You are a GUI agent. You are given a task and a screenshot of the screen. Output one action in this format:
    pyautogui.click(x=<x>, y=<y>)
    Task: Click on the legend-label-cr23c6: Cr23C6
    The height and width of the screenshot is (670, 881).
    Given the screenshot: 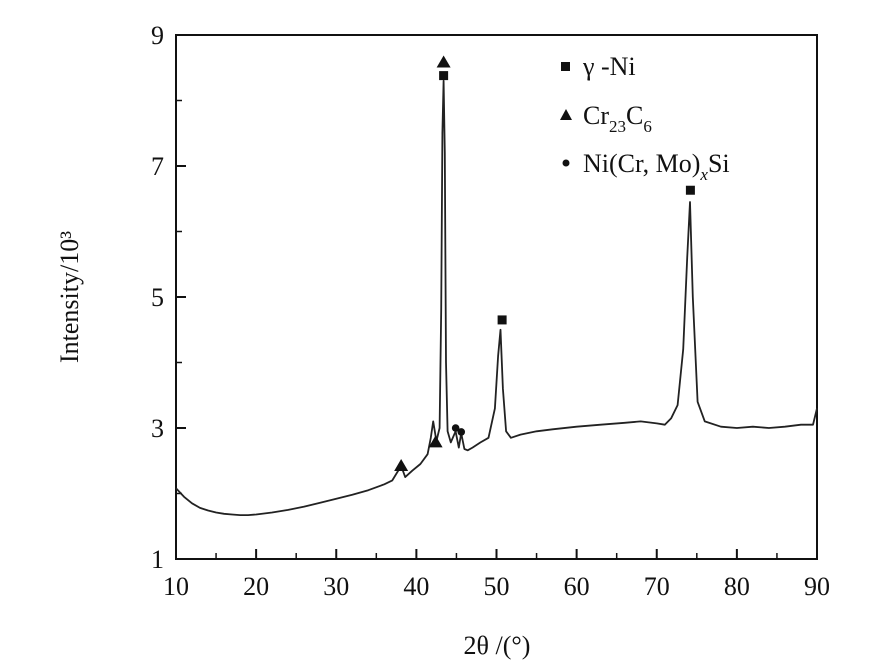 What is the action you would take?
    pyautogui.click(x=617, y=118)
    